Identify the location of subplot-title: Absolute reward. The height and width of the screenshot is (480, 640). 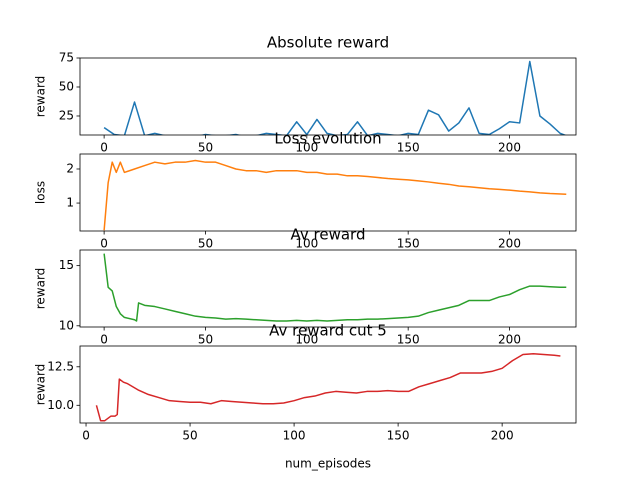
(328, 43).